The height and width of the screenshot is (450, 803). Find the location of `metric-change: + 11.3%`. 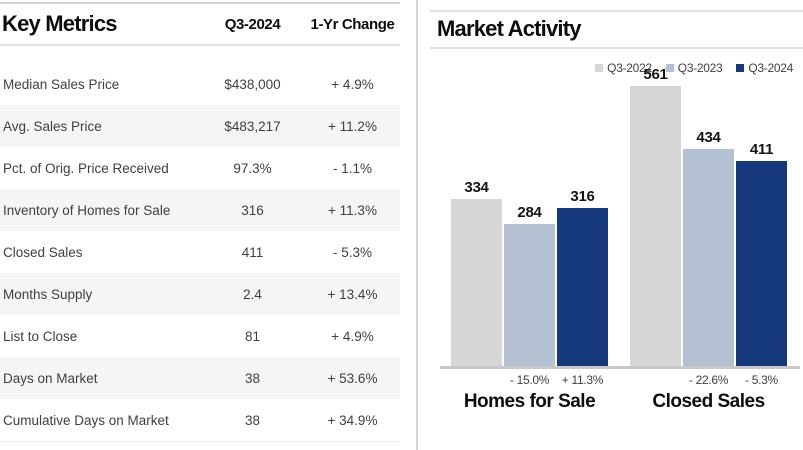

metric-change: + 11.3% is located at coordinates (352, 210).